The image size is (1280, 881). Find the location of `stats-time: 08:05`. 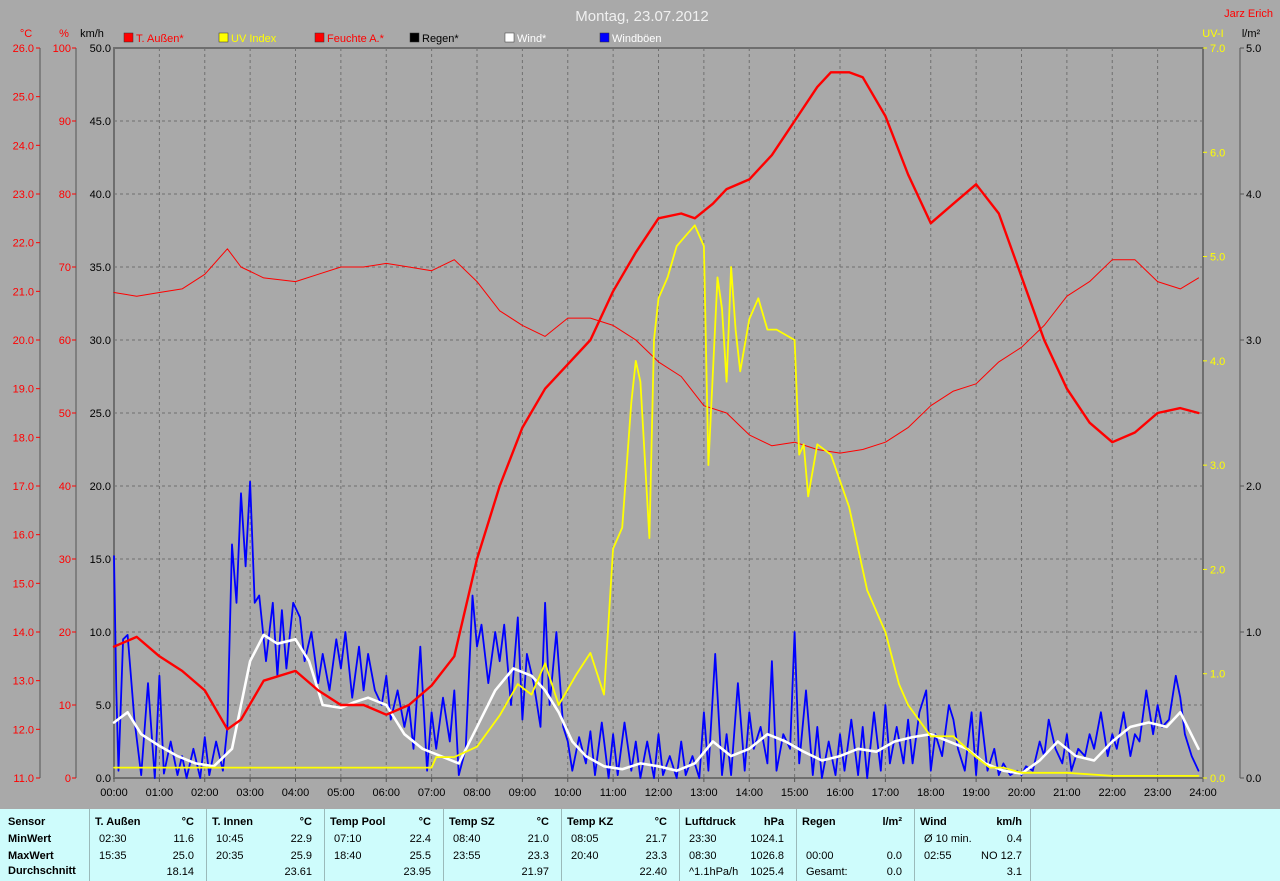

stats-time: 08:05 is located at coordinates (585, 839).